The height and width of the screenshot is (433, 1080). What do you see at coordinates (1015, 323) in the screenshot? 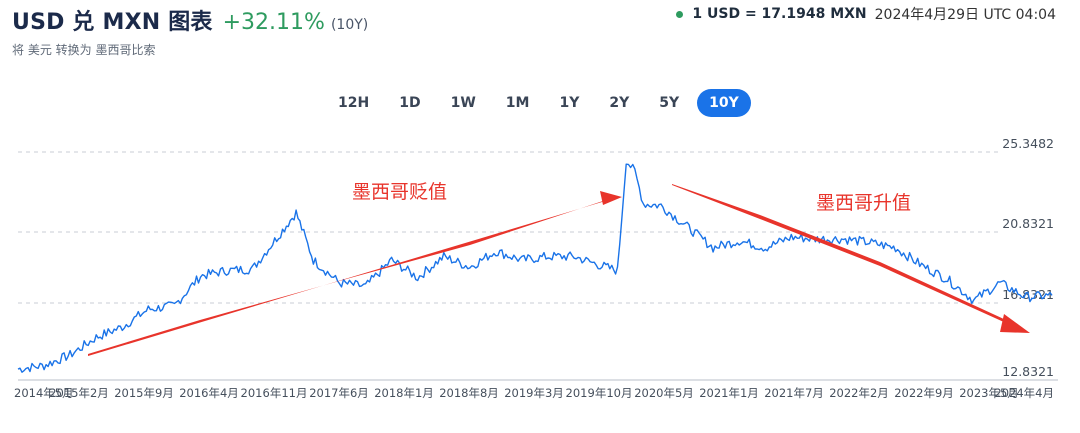
I see `appreciation-arrow-head` at bounding box center [1015, 323].